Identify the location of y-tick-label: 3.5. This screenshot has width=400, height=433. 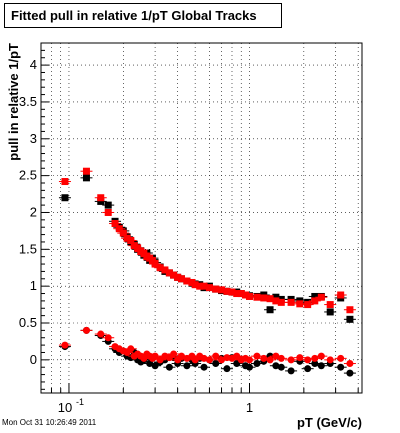
(28, 101).